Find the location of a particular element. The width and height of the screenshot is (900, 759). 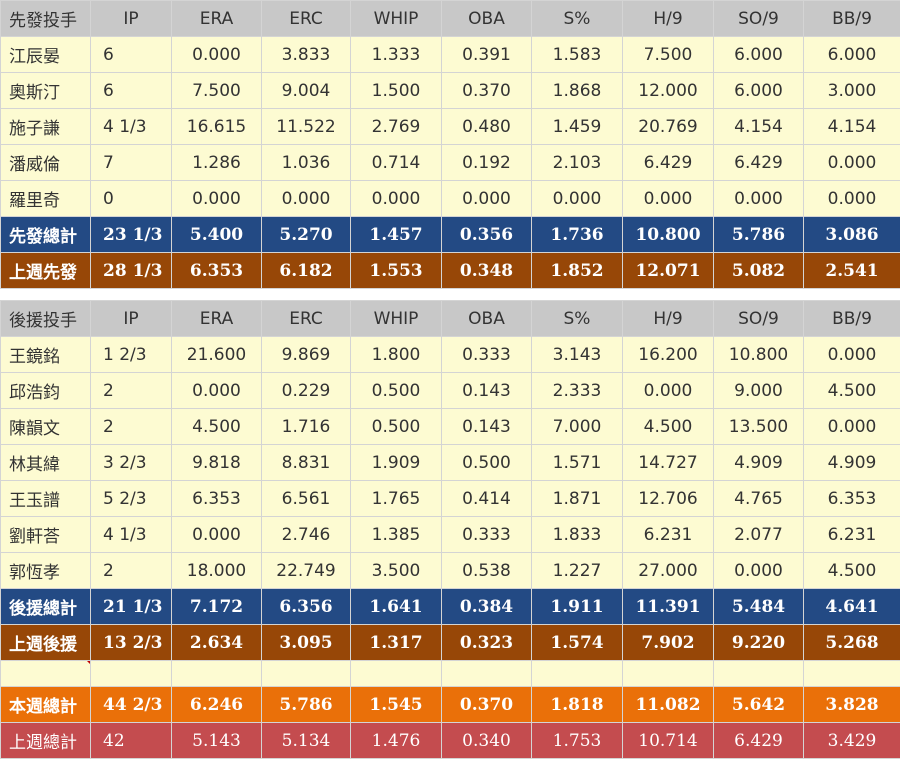

col-header-s: S% is located at coordinates (577, 19).